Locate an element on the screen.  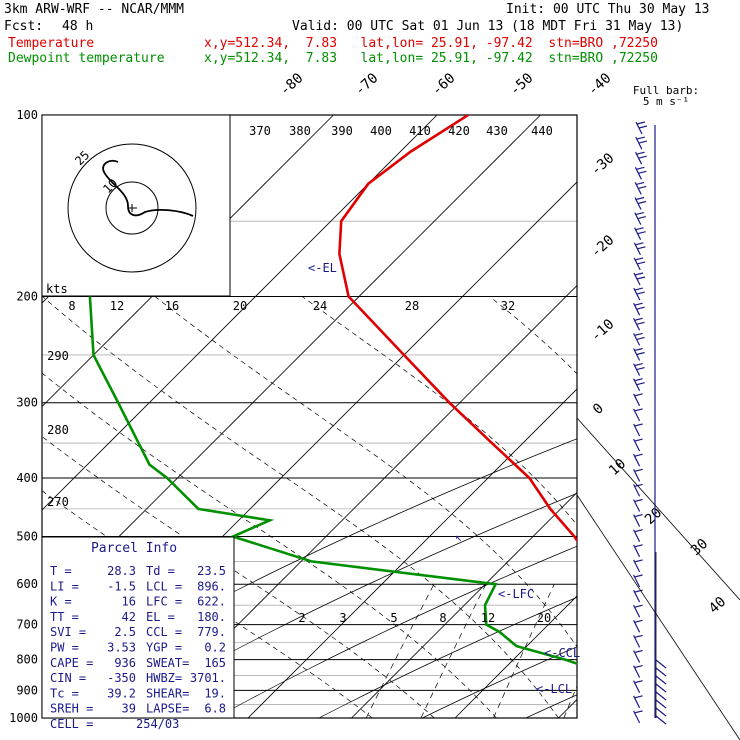
hodograph-ring-inner is located at coordinates (132, 208).